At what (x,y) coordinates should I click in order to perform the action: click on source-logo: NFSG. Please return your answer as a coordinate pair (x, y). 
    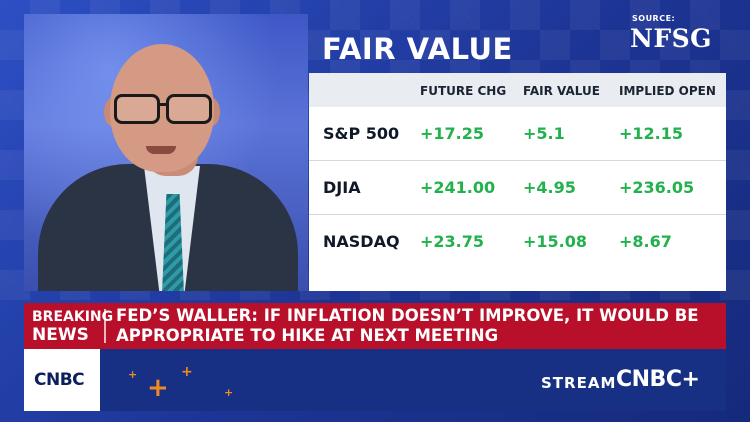
    Looking at the image, I should click on (671, 38).